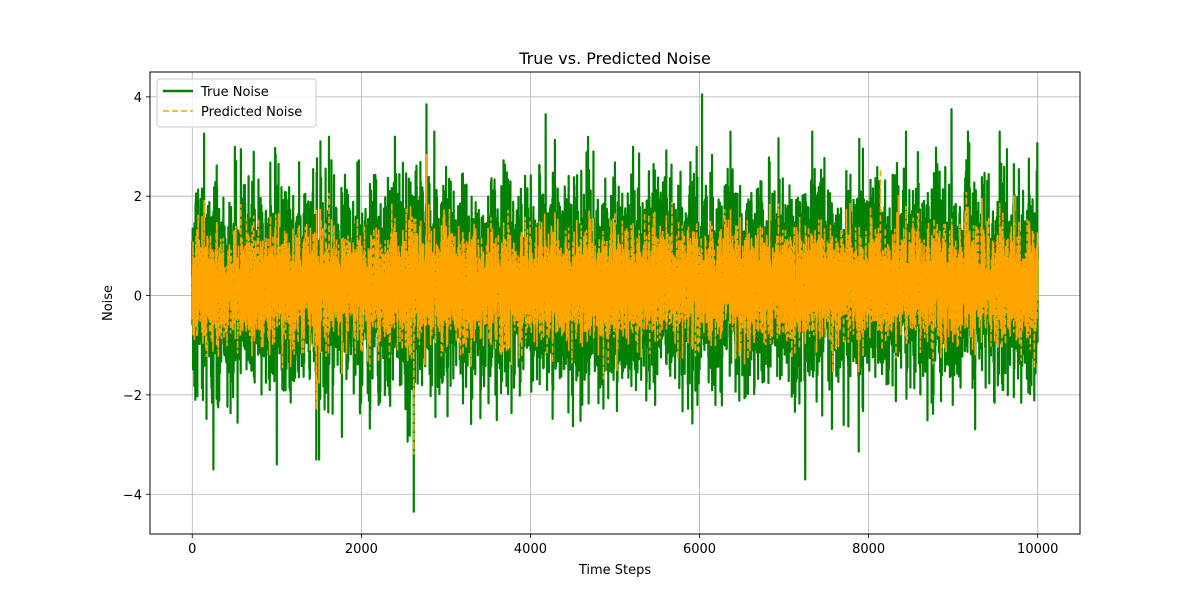 The height and width of the screenshot is (600, 1200). Describe the element at coordinates (699, 549) in the screenshot. I see `x-tick-label: 6000` at that location.